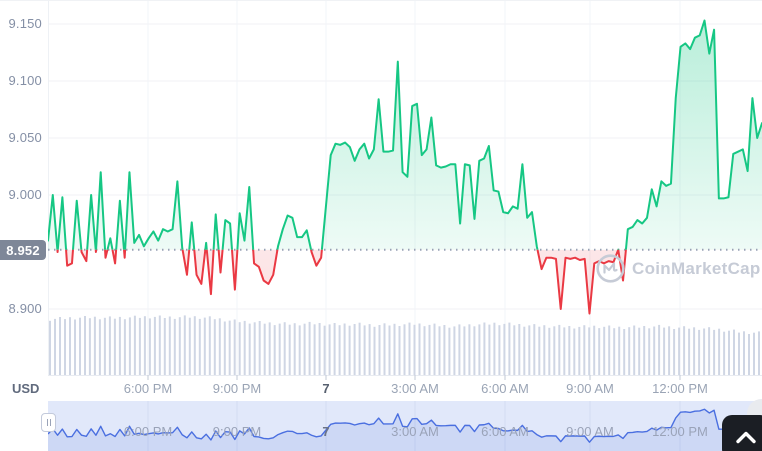  Describe the element at coordinates (326, 431) in the screenshot. I see `navigator-axis-label: 7` at that location.